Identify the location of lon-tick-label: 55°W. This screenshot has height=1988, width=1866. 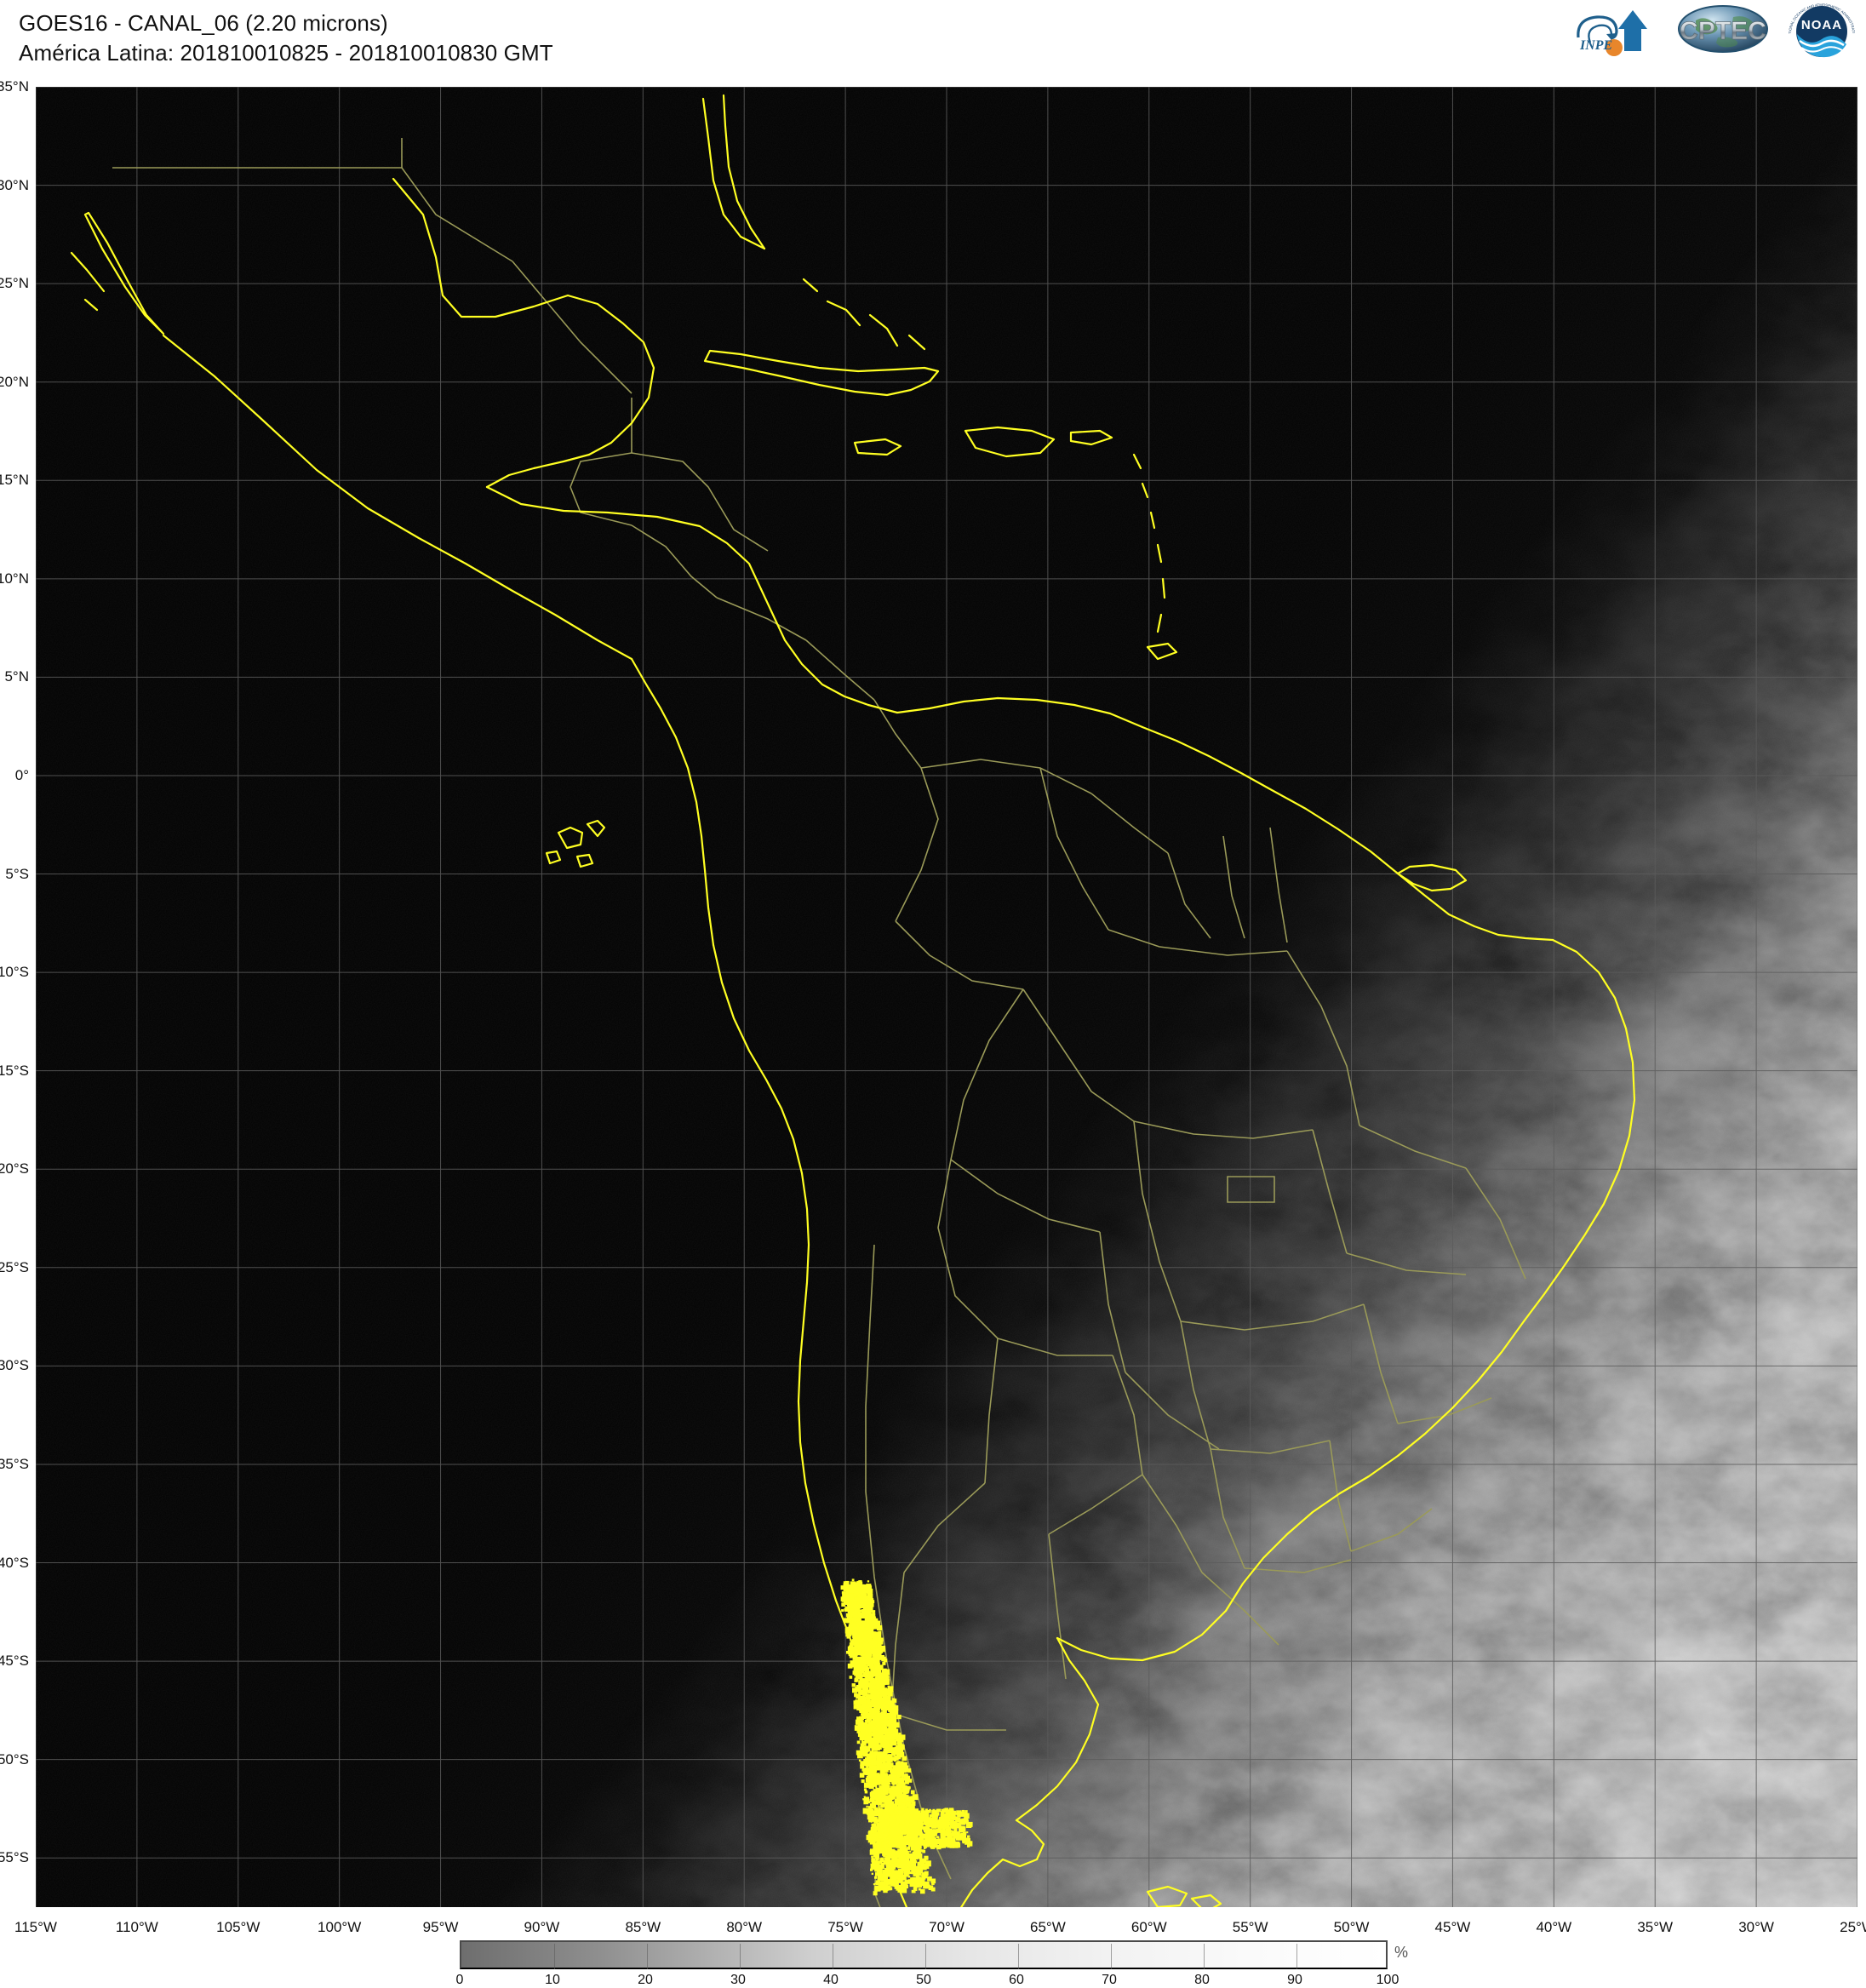
(1250, 1927).